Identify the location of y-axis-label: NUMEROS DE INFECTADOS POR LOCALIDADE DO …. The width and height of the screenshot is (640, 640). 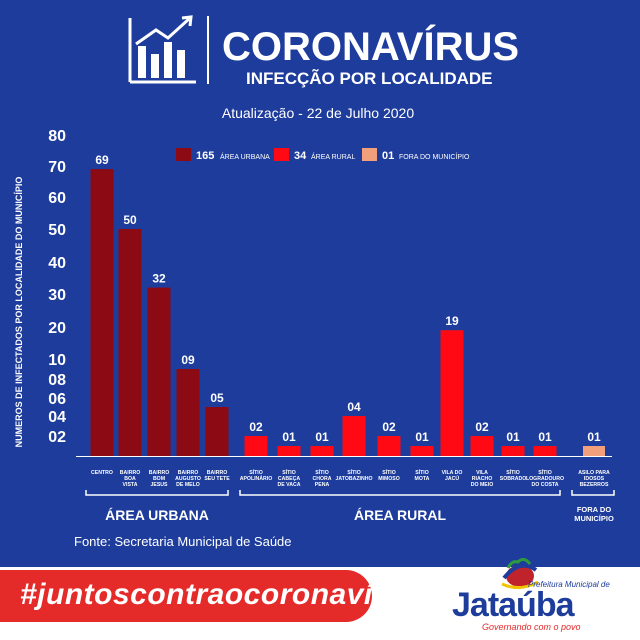
(19, 312).